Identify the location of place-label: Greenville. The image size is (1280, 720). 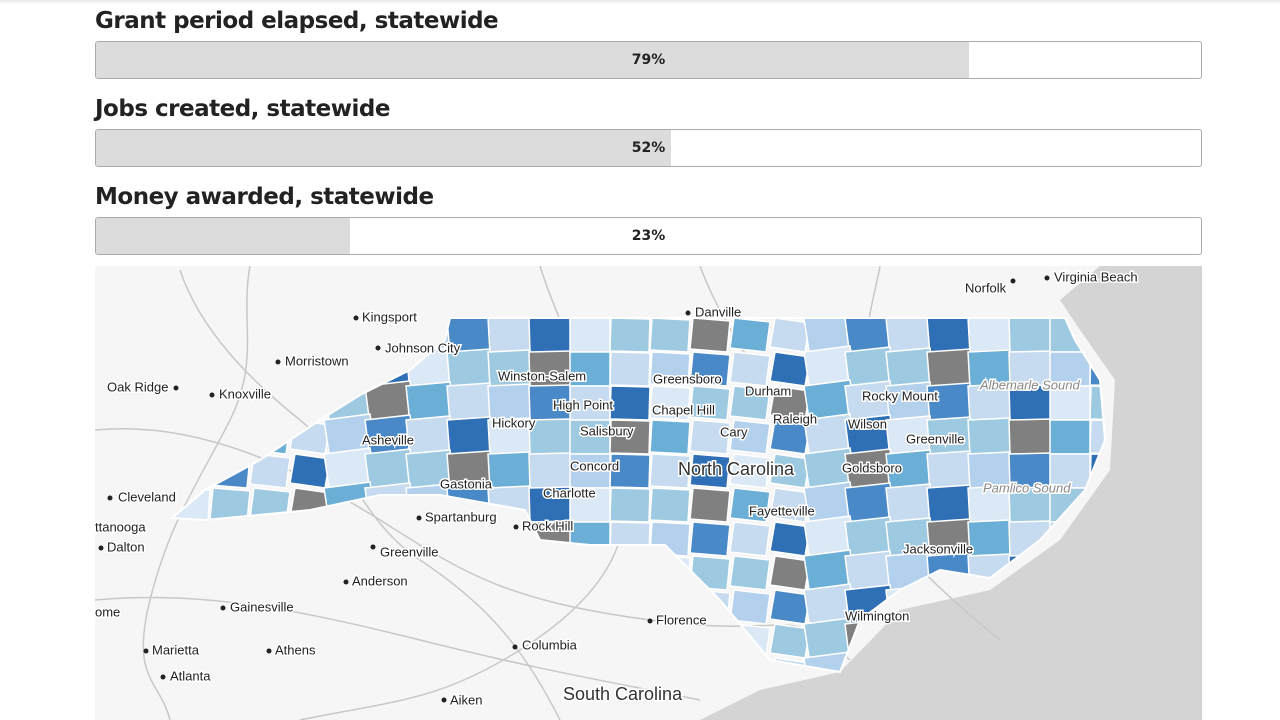
(409, 551).